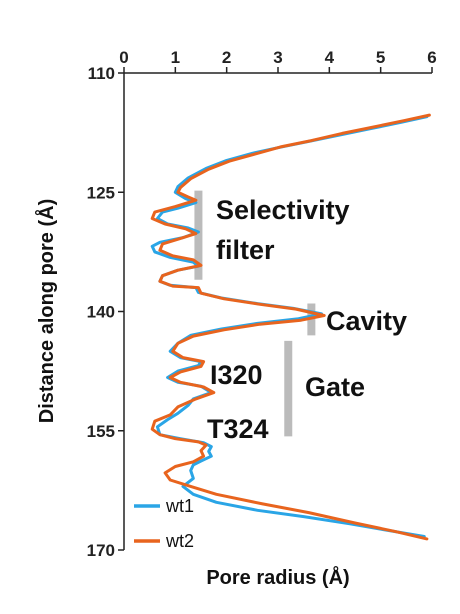 The image size is (460, 614). Describe the element at coordinates (175, 57) in the screenshot. I see `x-tick-label: 1` at that location.